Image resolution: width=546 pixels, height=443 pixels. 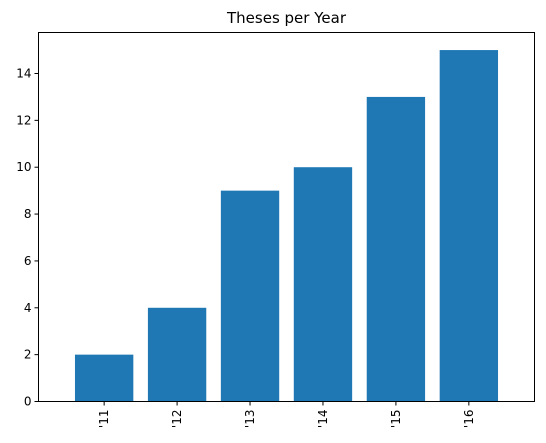 What do you see at coordinates (28, 308) in the screenshot?
I see `y-tick-label: 4` at bounding box center [28, 308].